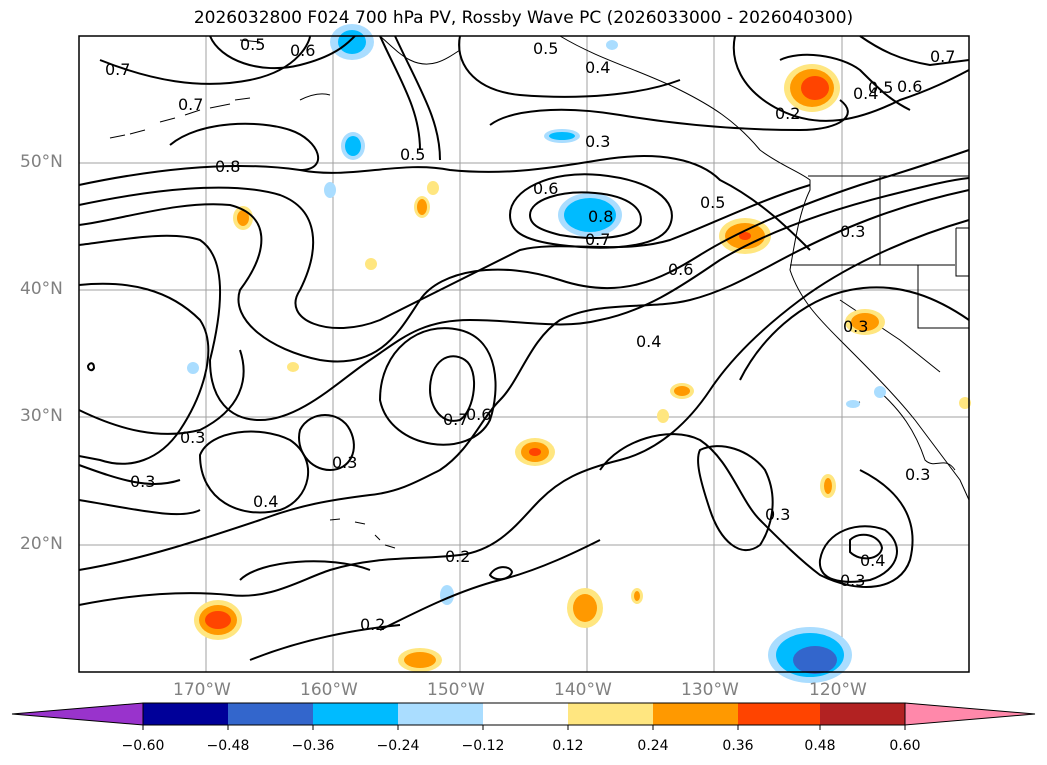 The image size is (1047, 765). Describe the element at coordinates (329, 690) in the screenshot. I see `lon-label-160w: 160°W` at that location.